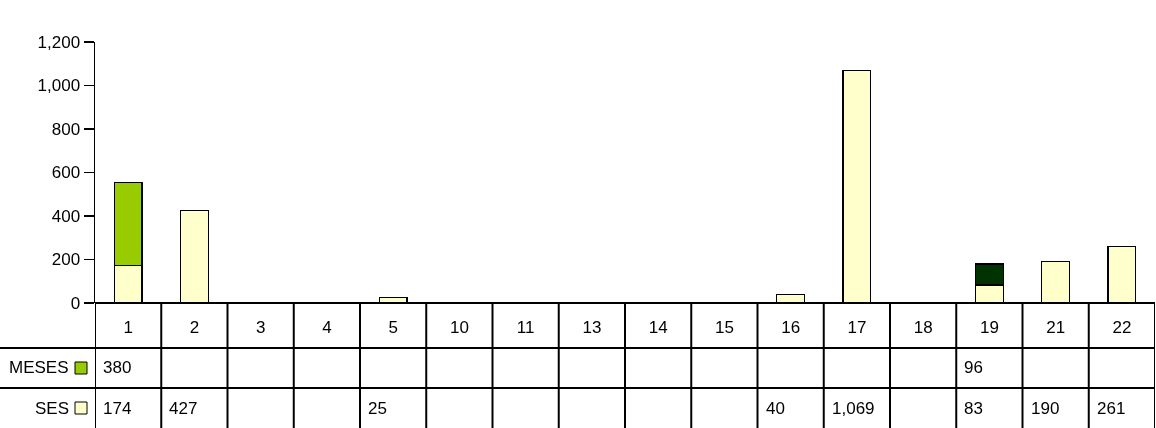 The image size is (1156, 428). I want to click on x-tick-label: 2, so click(194, 327).